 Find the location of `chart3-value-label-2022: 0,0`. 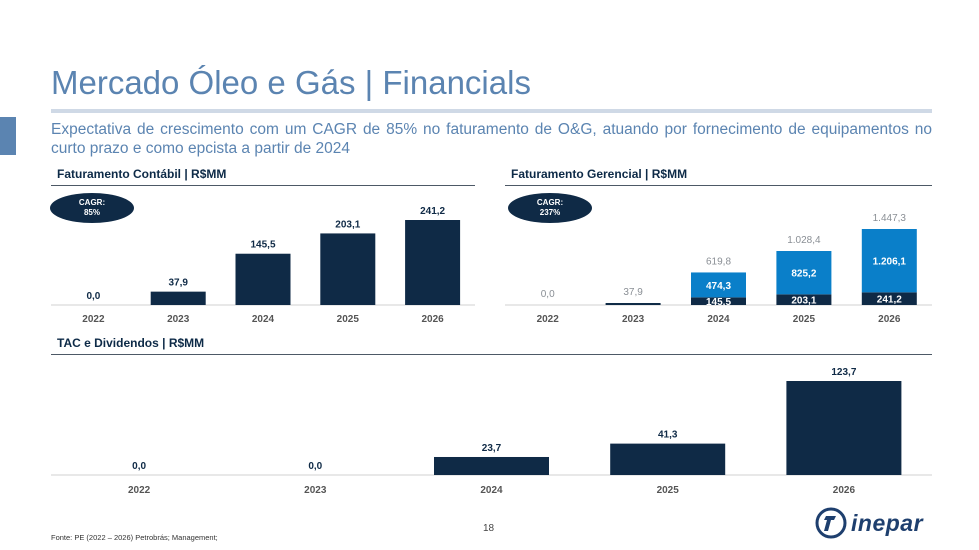

chart3-value-label-2022: 0,0 is located at coordinates (139, 466).